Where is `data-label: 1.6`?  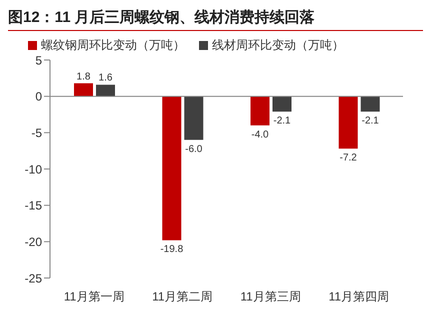 data-label: 1.6 is located at coordinates (105, 78).